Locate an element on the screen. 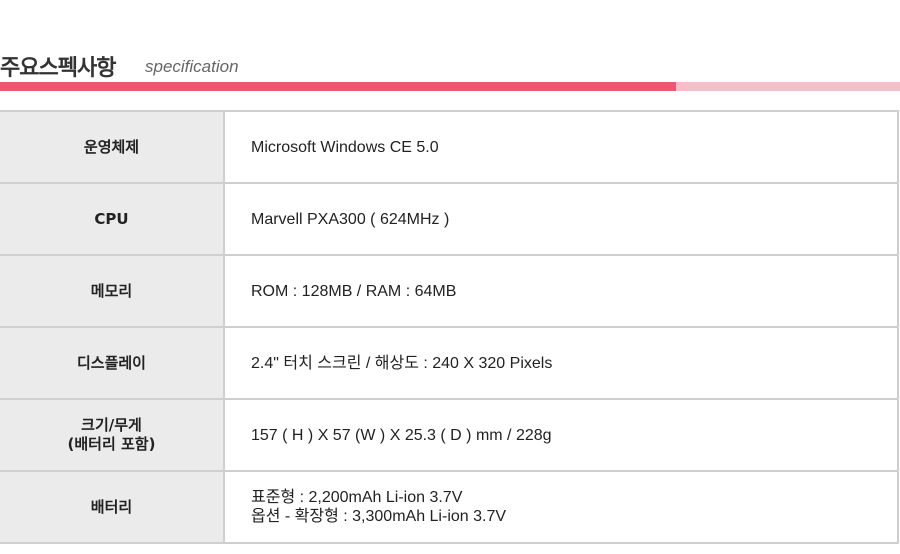 The width and height of the screenshot is (900, 554). spec-label: CPU is located at coordinates (112, 219).